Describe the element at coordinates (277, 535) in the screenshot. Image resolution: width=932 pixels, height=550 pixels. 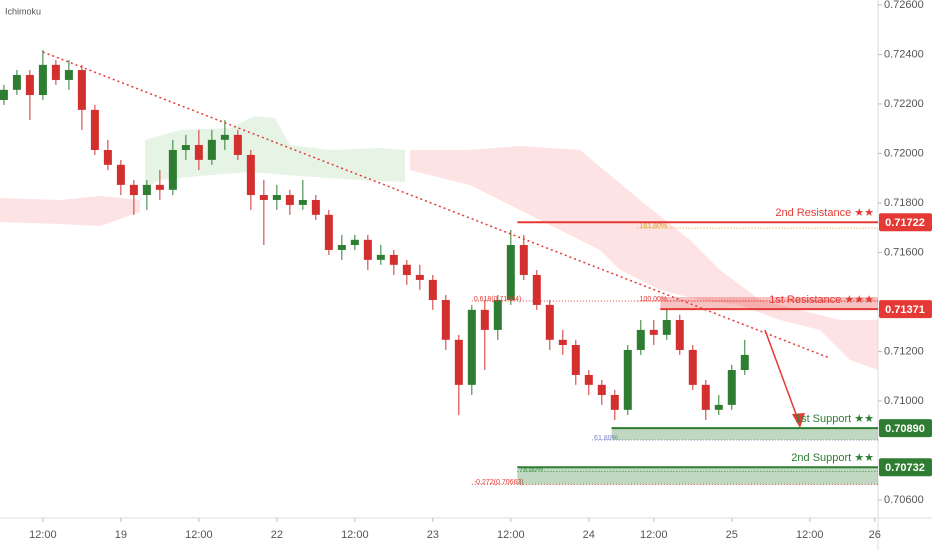
I see `x-tick-label: 22` at that location.